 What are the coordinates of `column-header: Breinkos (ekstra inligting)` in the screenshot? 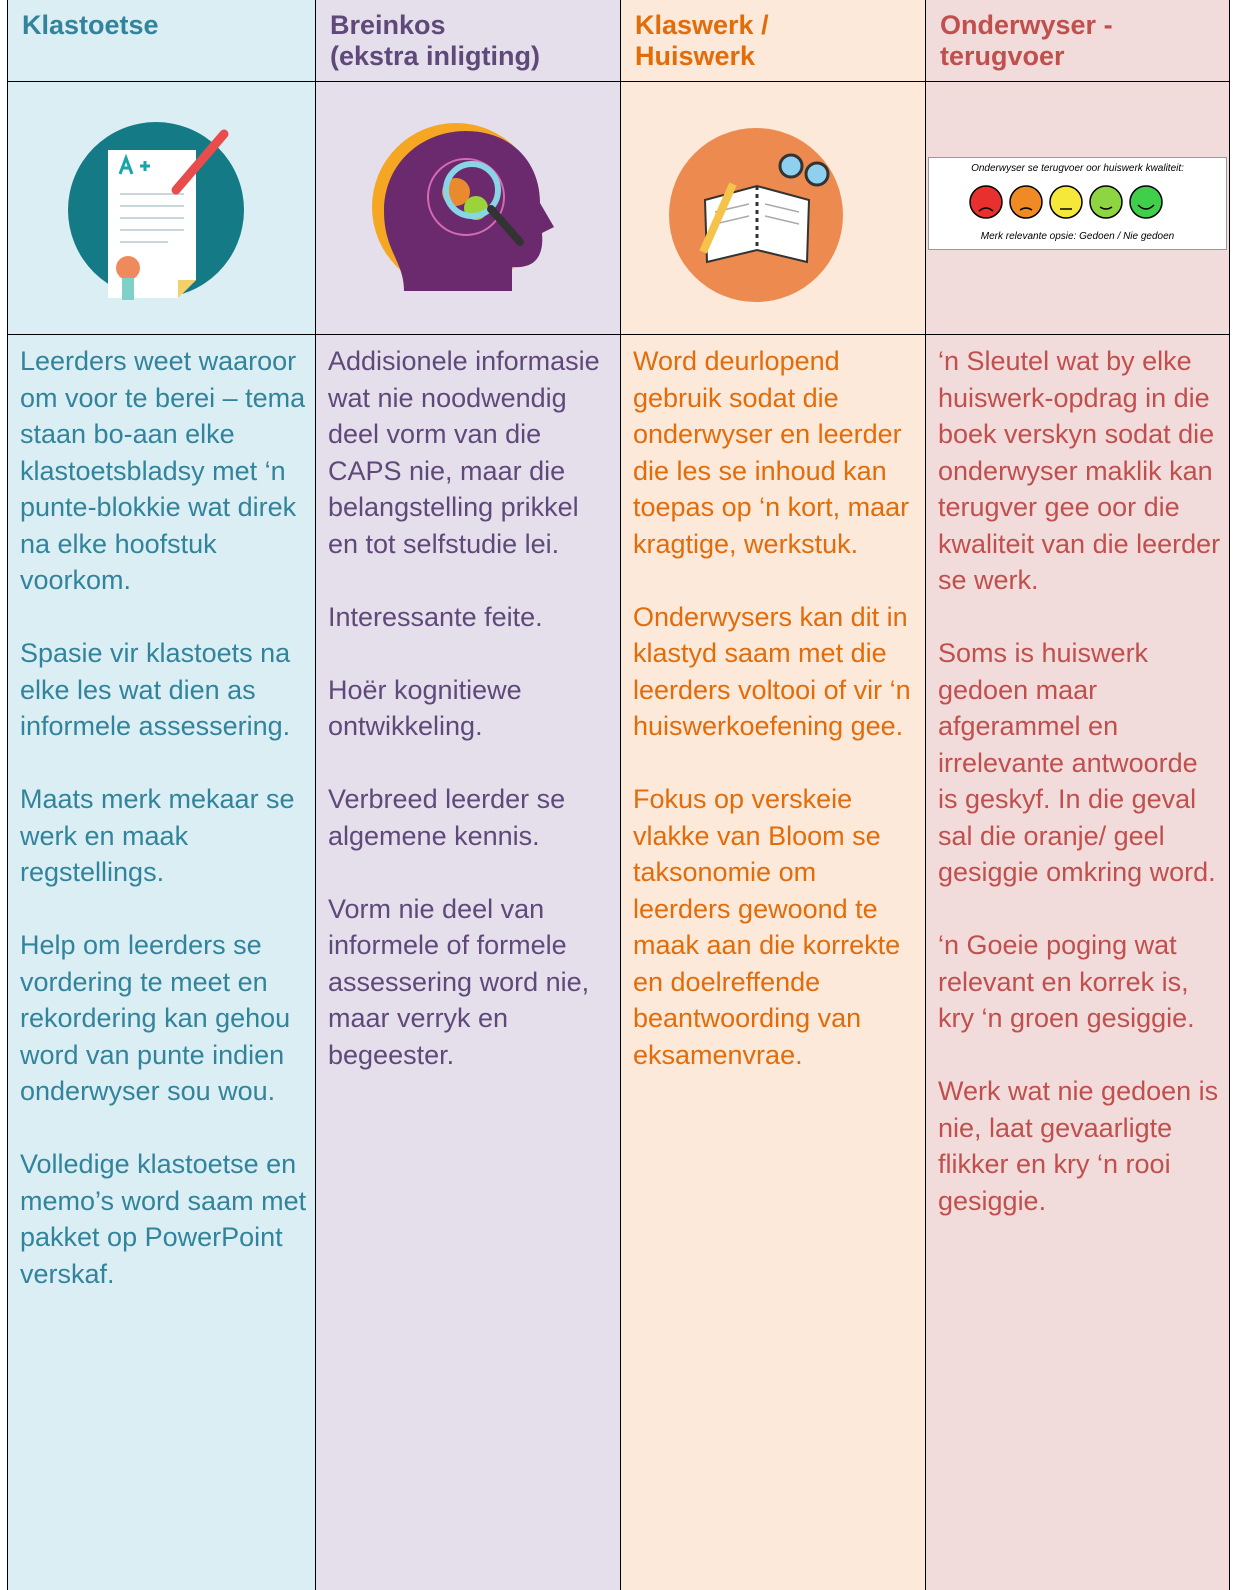 It's located at (468, 41).